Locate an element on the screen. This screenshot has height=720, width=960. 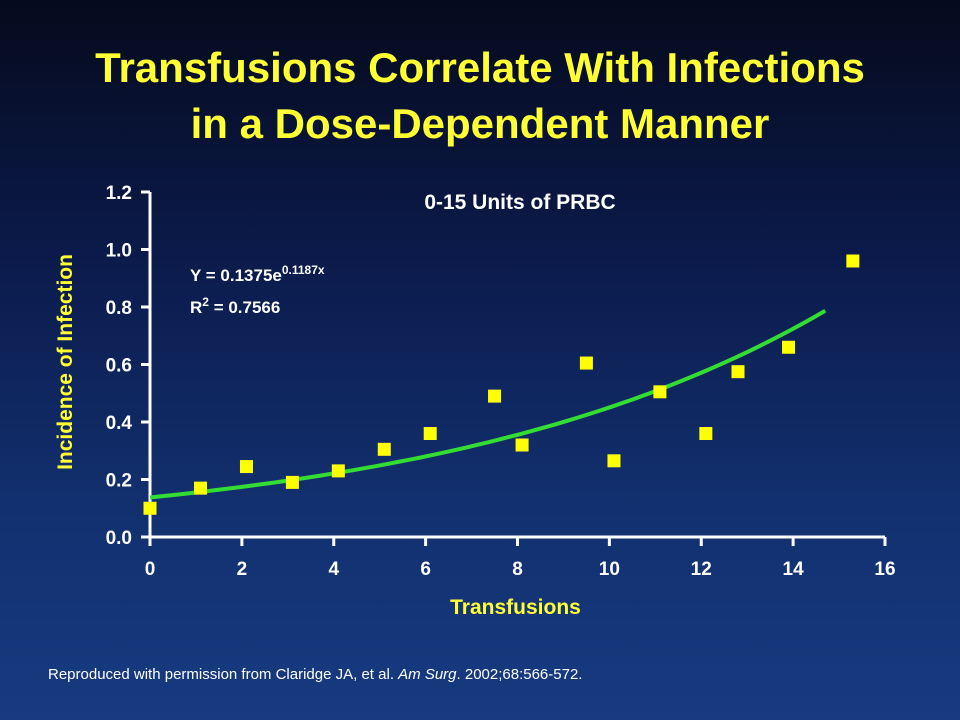
chart-subtitle: 0-15 Units of PRBC is located at coordinates (519, 202).